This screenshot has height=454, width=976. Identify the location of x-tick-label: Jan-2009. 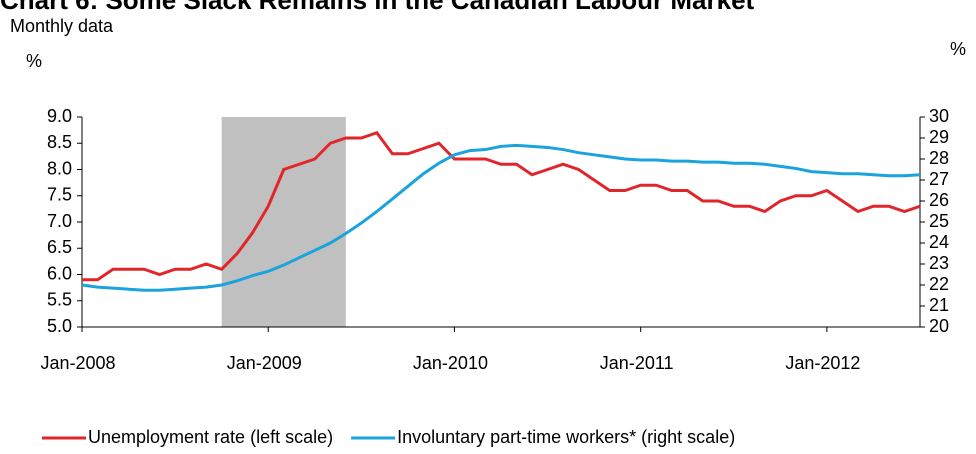
(264, 363).